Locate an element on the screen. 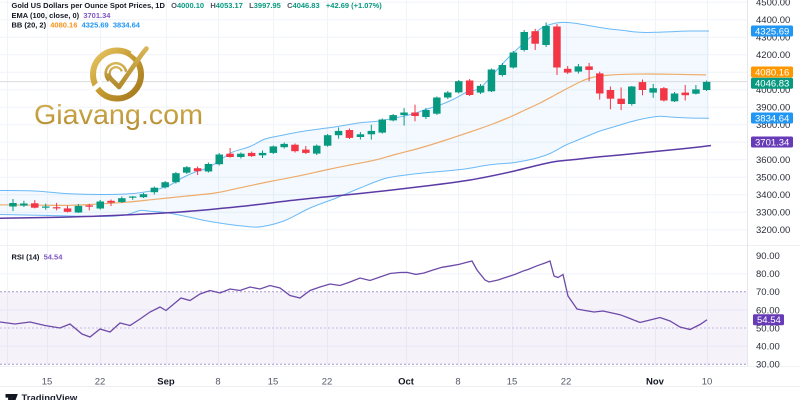 The width and height of the screenshot is (800, 400). svg-text: 4080.16 is located at coordinates (772, 72).